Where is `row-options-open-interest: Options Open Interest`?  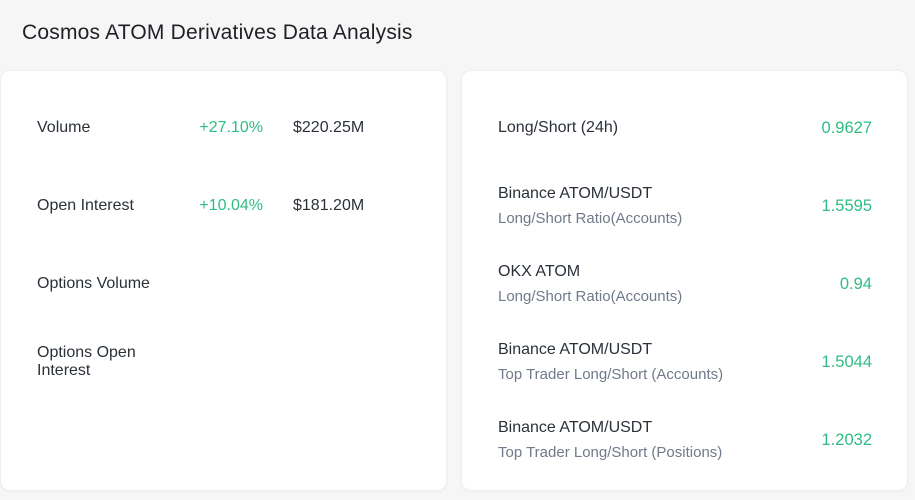 row-options-open-interest: Options Open Interest is located at coordinates (223, 362).